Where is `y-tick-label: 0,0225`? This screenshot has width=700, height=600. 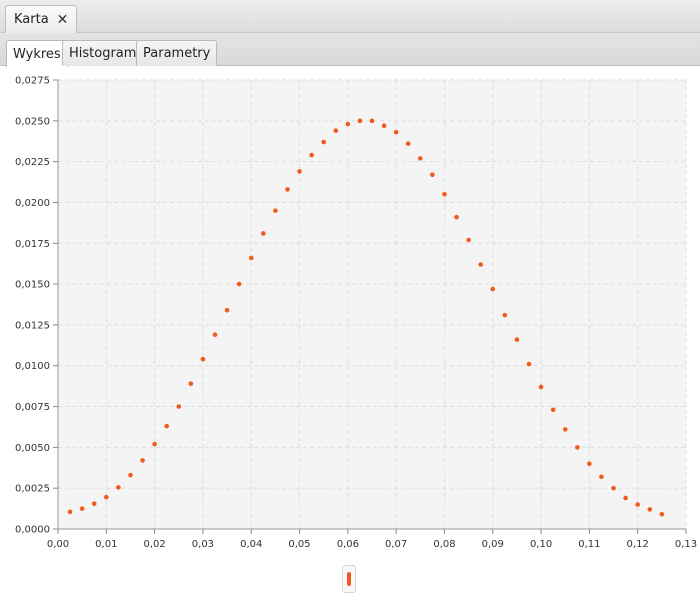
y-tick-label: 0,0225 is located at coordinates (32, 162).